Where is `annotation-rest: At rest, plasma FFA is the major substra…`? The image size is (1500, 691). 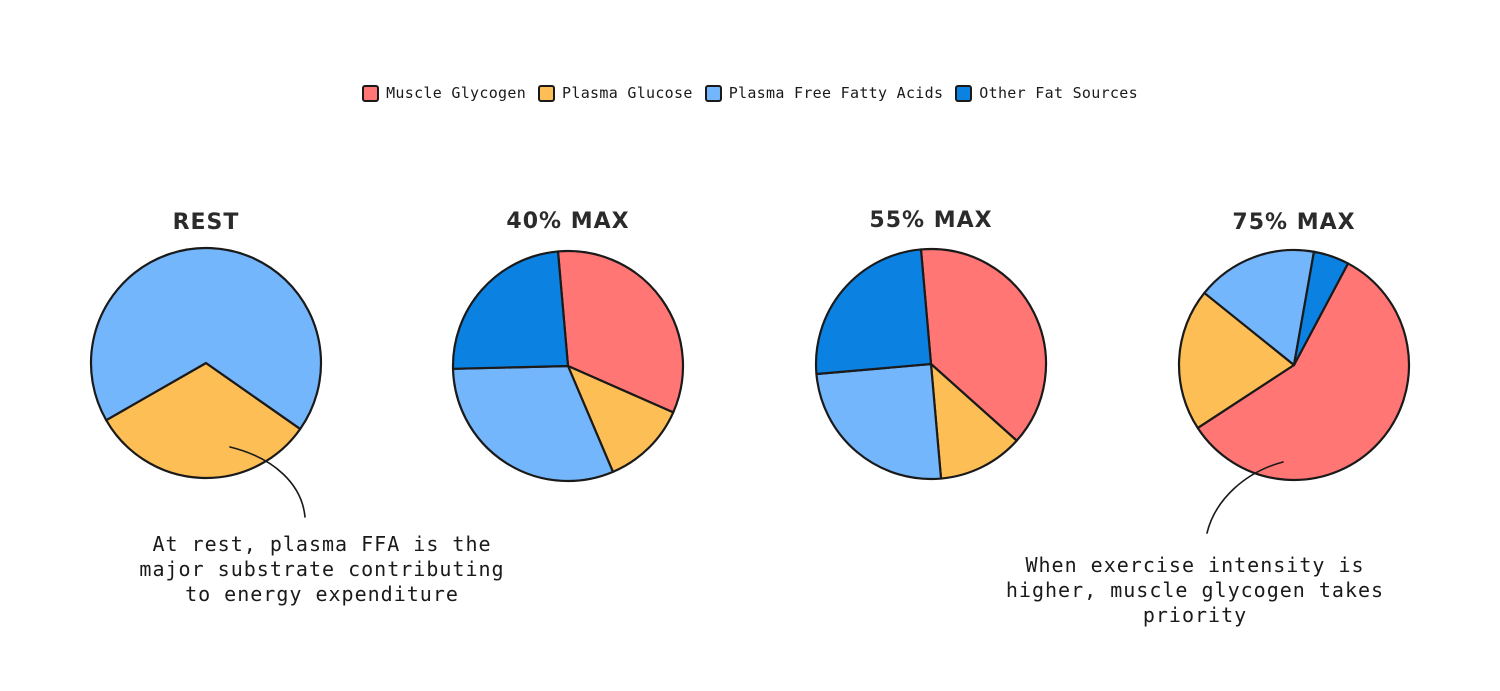 annotation-rest: At rest, plasma FFA is the major substra… is located at coordinates (322, 569).